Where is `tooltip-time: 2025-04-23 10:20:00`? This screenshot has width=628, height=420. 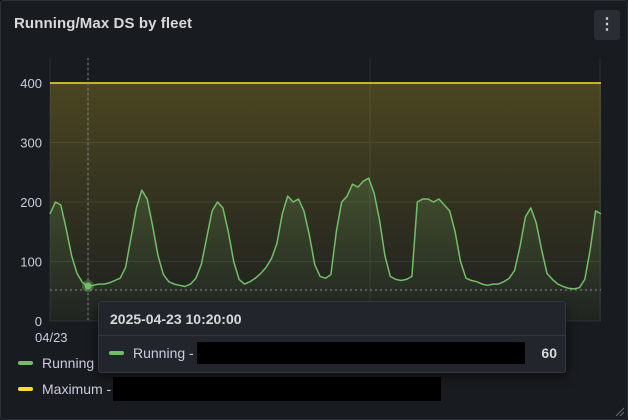 tooltip-time: 2025-04-23 10:20:00 is located at coordinates (176, 319).